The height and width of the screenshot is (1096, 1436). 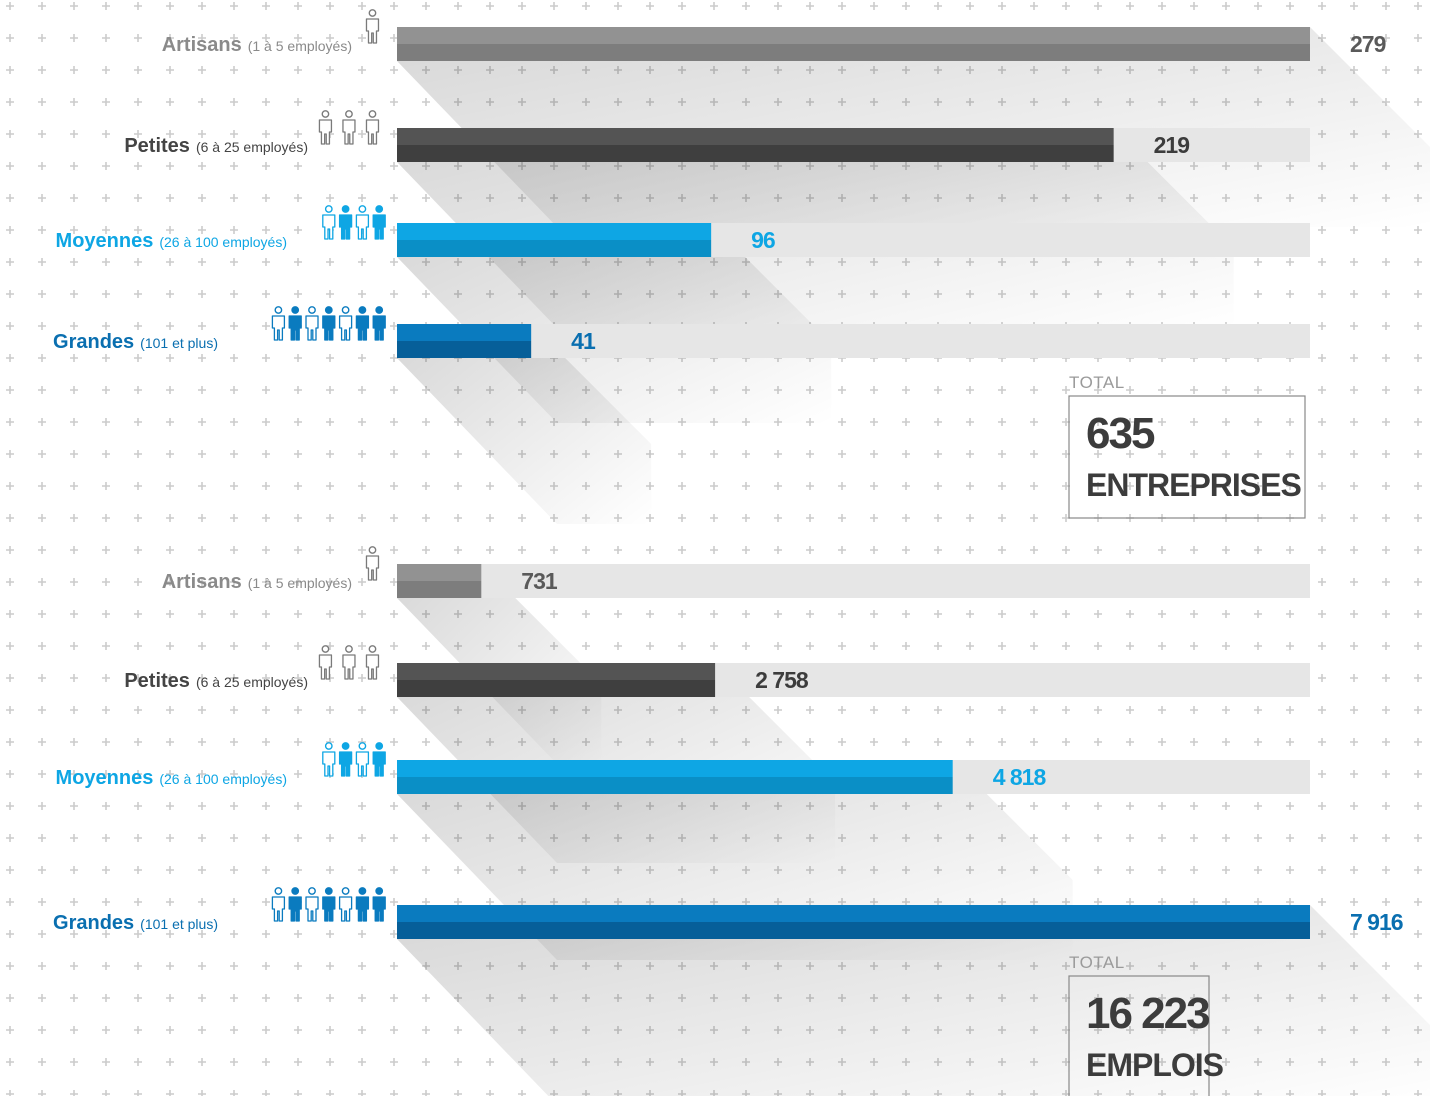 I want to click on bar-track, so click(x=853, y=581).